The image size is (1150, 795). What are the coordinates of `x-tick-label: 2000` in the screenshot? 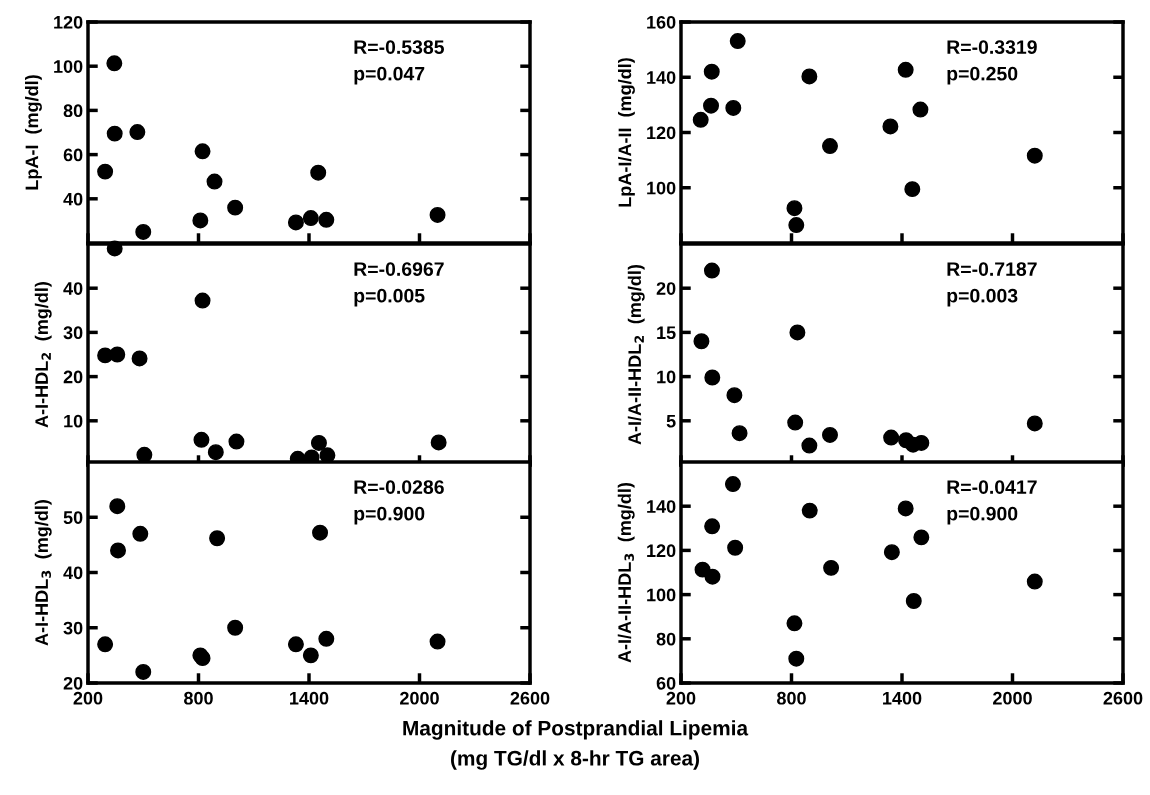 It's located at (1012, 698).